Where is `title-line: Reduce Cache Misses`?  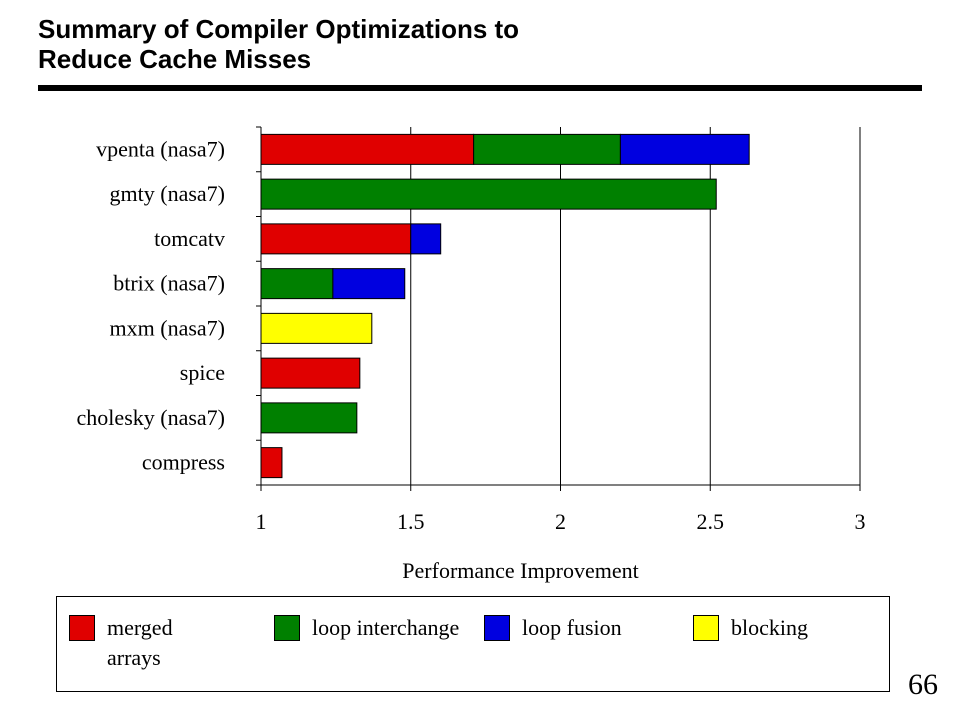 title-line: Reduce Cache Misses is located at coordinates (175, 59).